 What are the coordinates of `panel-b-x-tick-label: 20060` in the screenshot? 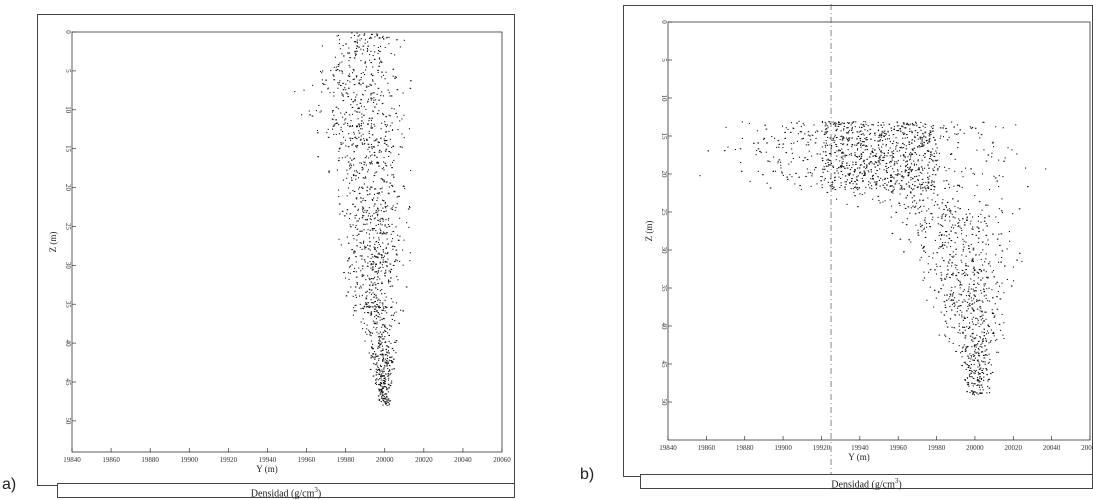 It's located at (1087, 448).